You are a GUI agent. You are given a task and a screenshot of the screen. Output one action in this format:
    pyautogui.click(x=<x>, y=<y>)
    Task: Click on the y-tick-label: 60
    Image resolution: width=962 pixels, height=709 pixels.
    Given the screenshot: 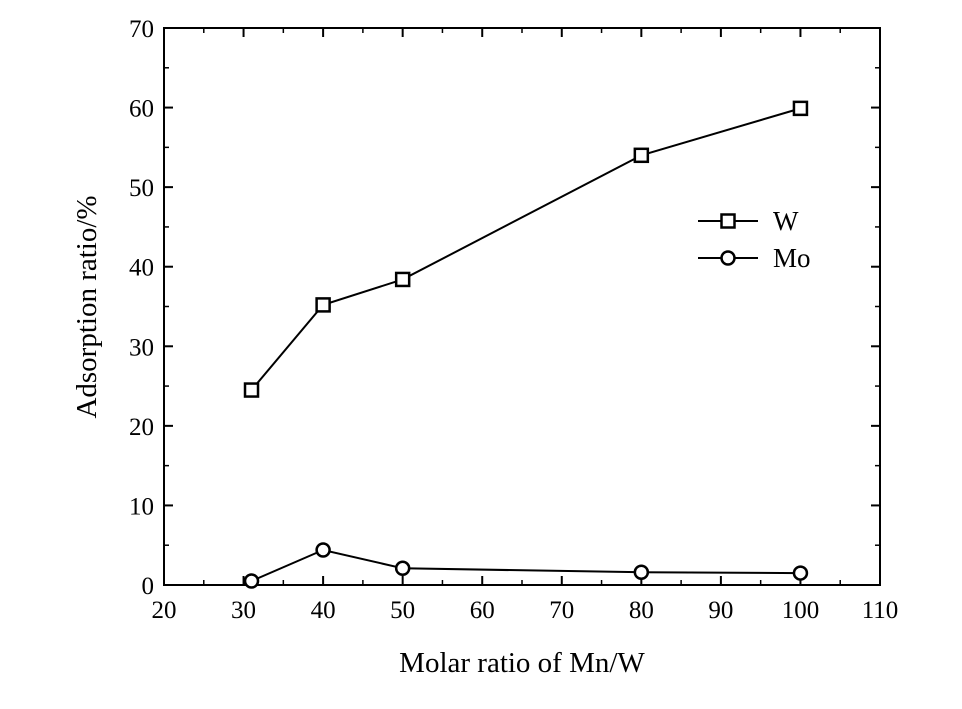 What is the action you would take?
    pyautogui.click(x=141, y=109)
    